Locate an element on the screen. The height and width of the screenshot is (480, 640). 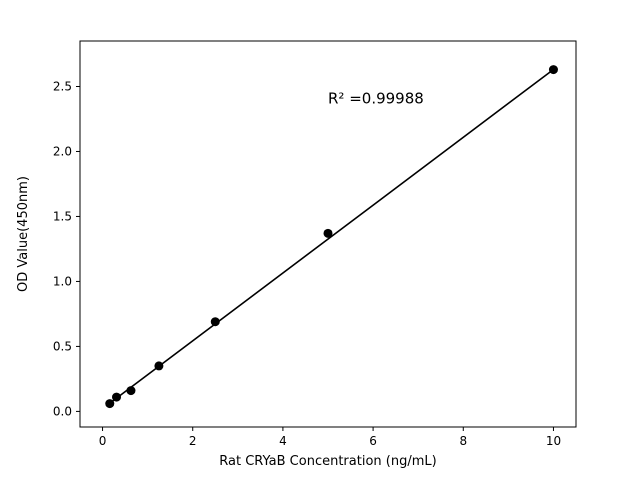
x-tick-label: 0 is located at coordinates (103, 441).